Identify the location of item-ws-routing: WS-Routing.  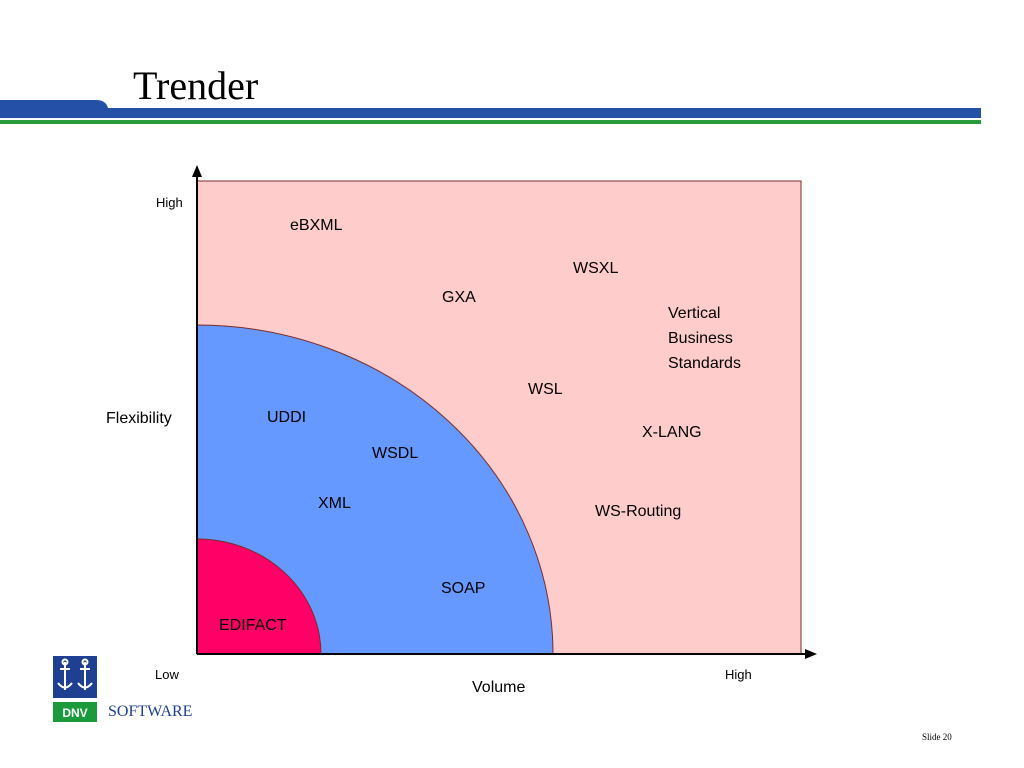
(638, 511).